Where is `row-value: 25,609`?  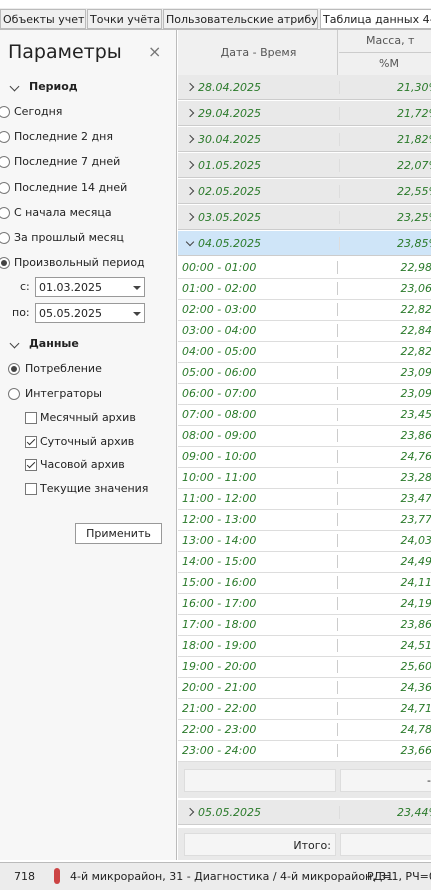
row-value: 25,609 is located at coordinates (415, 666).